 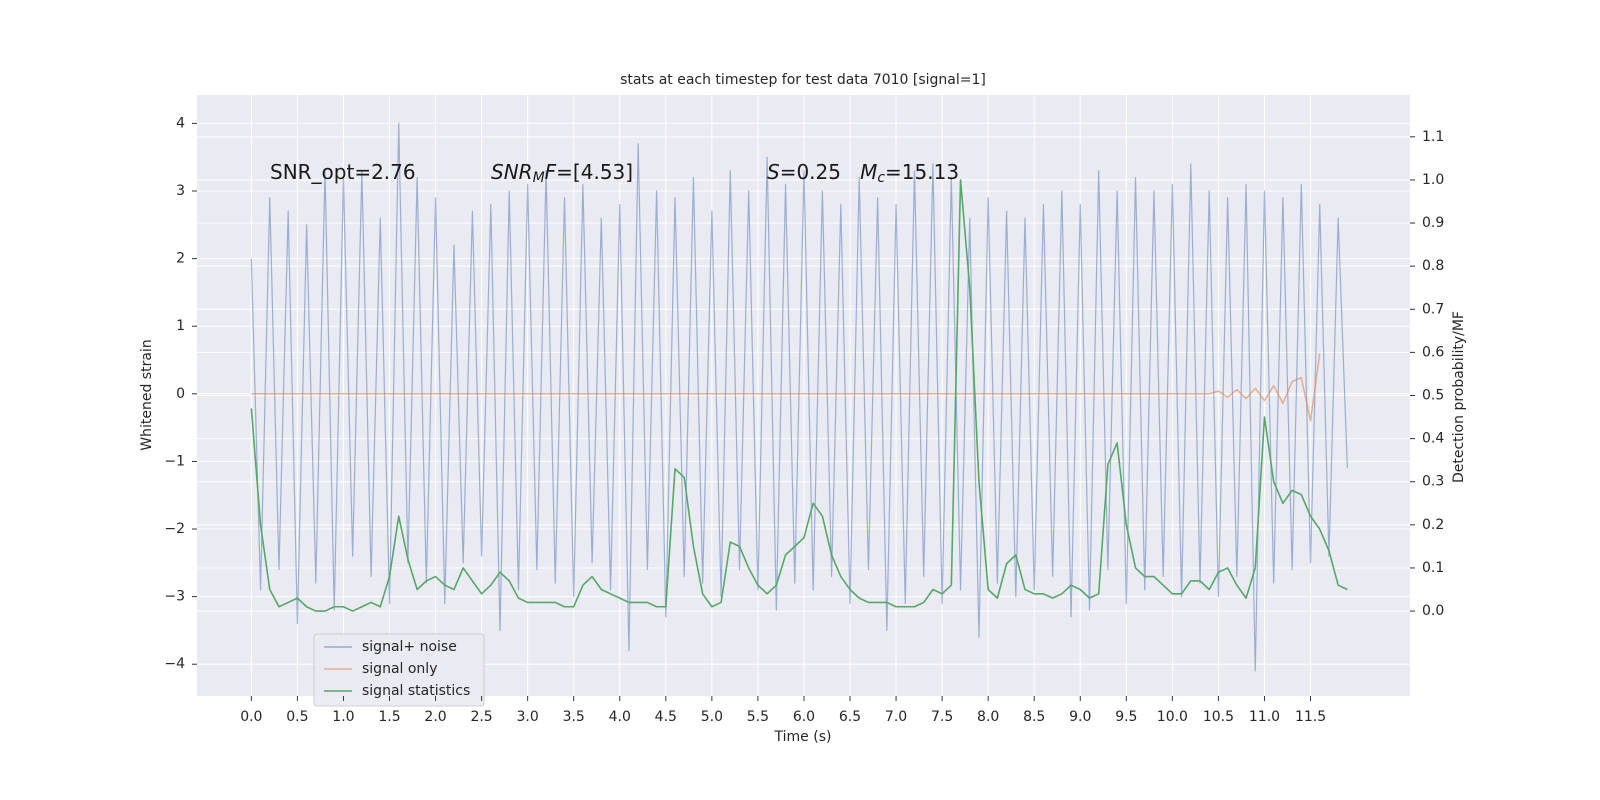 What do you see at coordinates (1126, 717) in the screenshot?
I see `x-tick-label: 9.5` at bounding box center [1126, 717].